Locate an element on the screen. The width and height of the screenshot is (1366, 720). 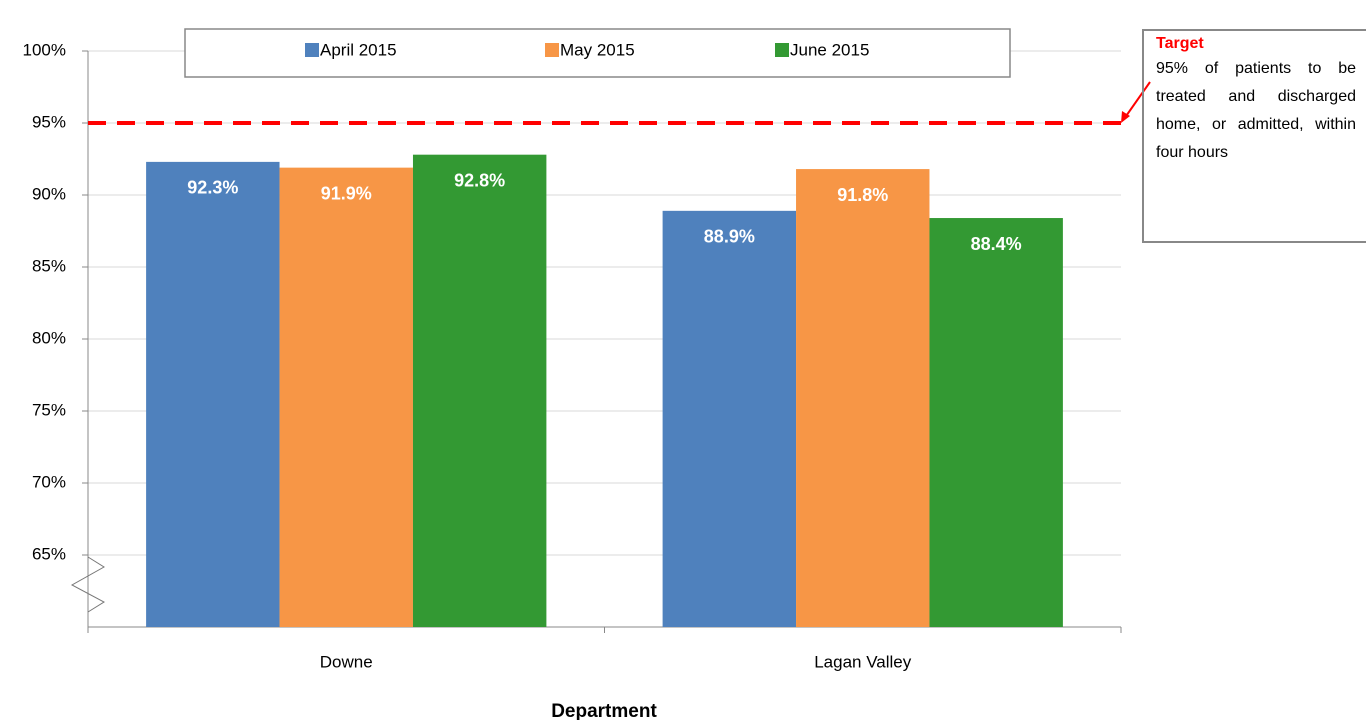
arrow-head is located at coordinates (1125, 117).